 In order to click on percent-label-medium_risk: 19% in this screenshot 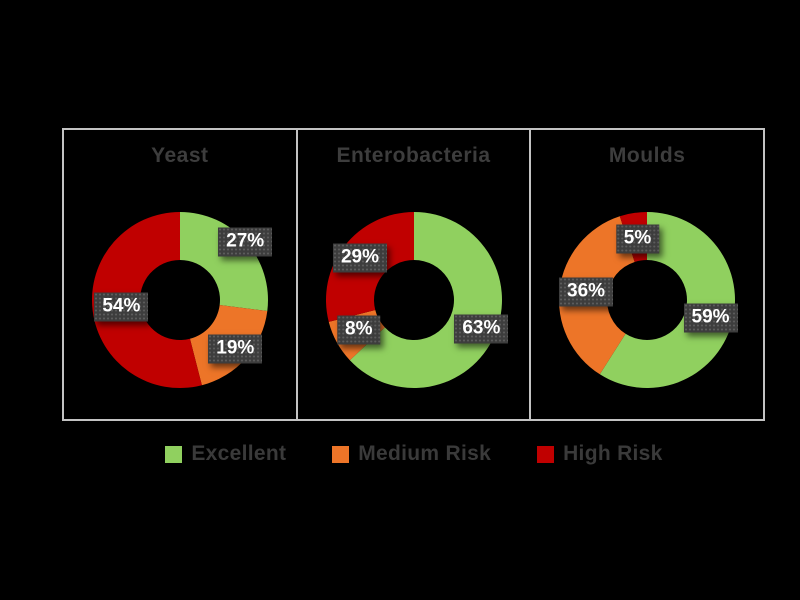, I will do `click(235, 349)`.